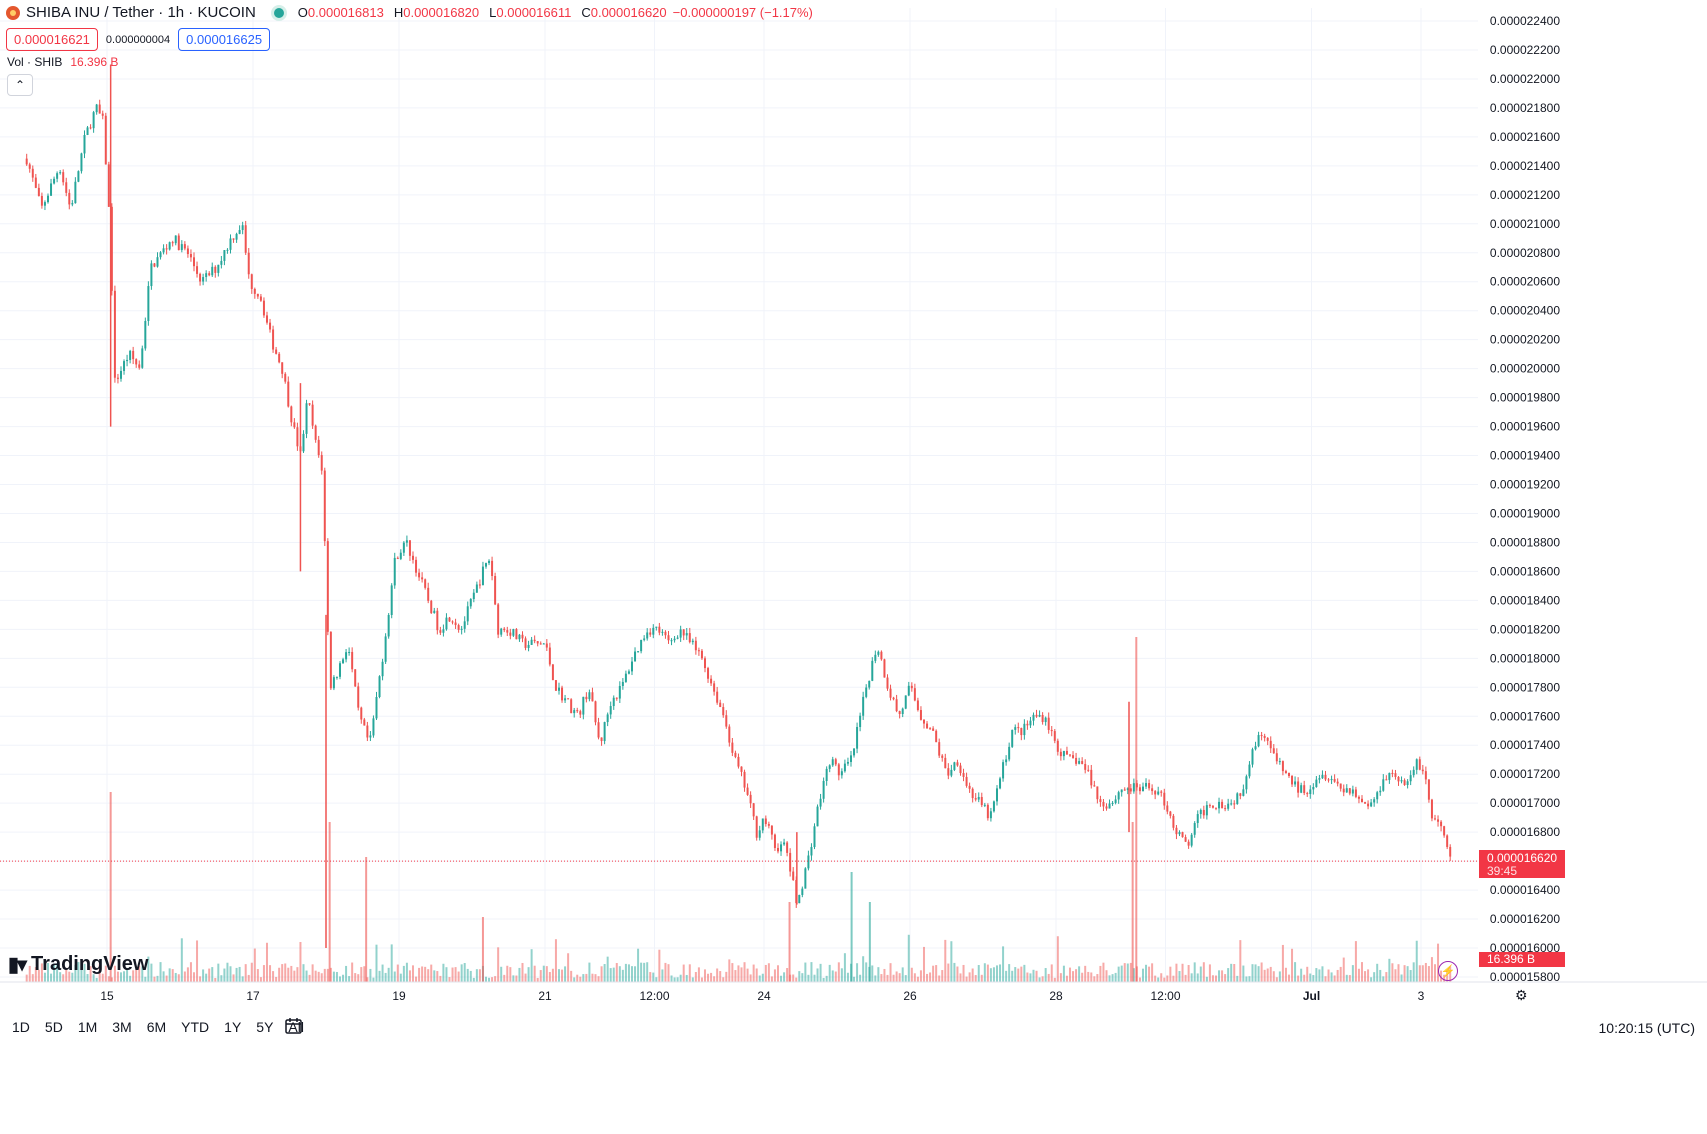  Describe the element at coordinates (78, 964) in the screenshot. I see `tradingview-logo: ▮▾ TradingView` at that location.